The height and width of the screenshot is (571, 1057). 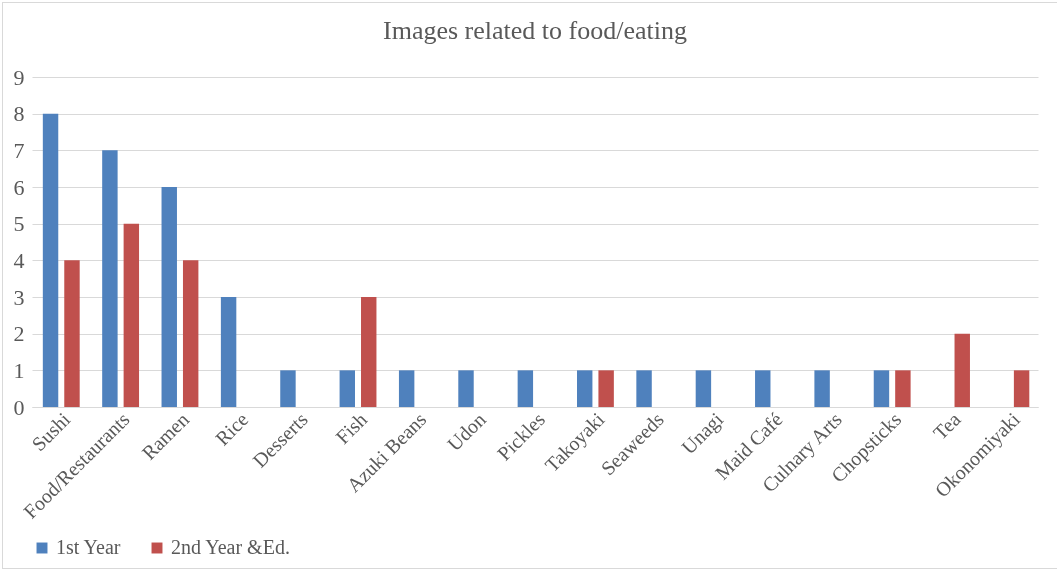 I want to click on y-tick-label: 7, so click(x=19, y=150).